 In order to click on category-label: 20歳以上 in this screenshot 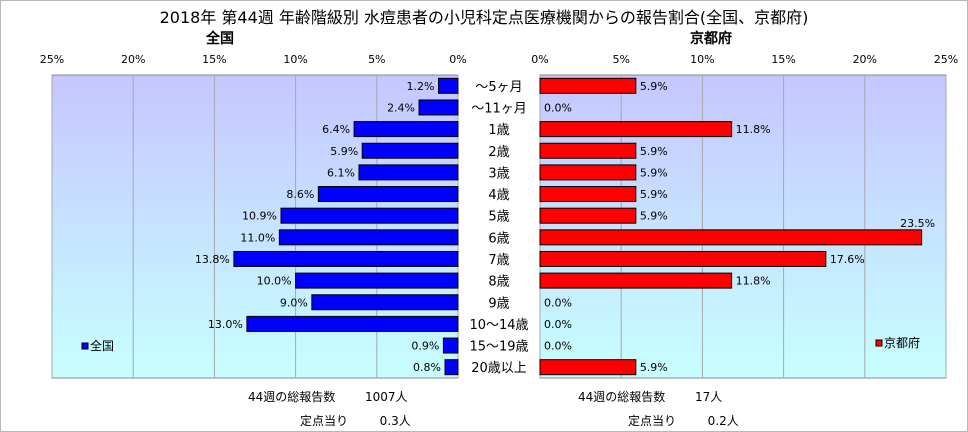, I will do `click(499, 368)`.